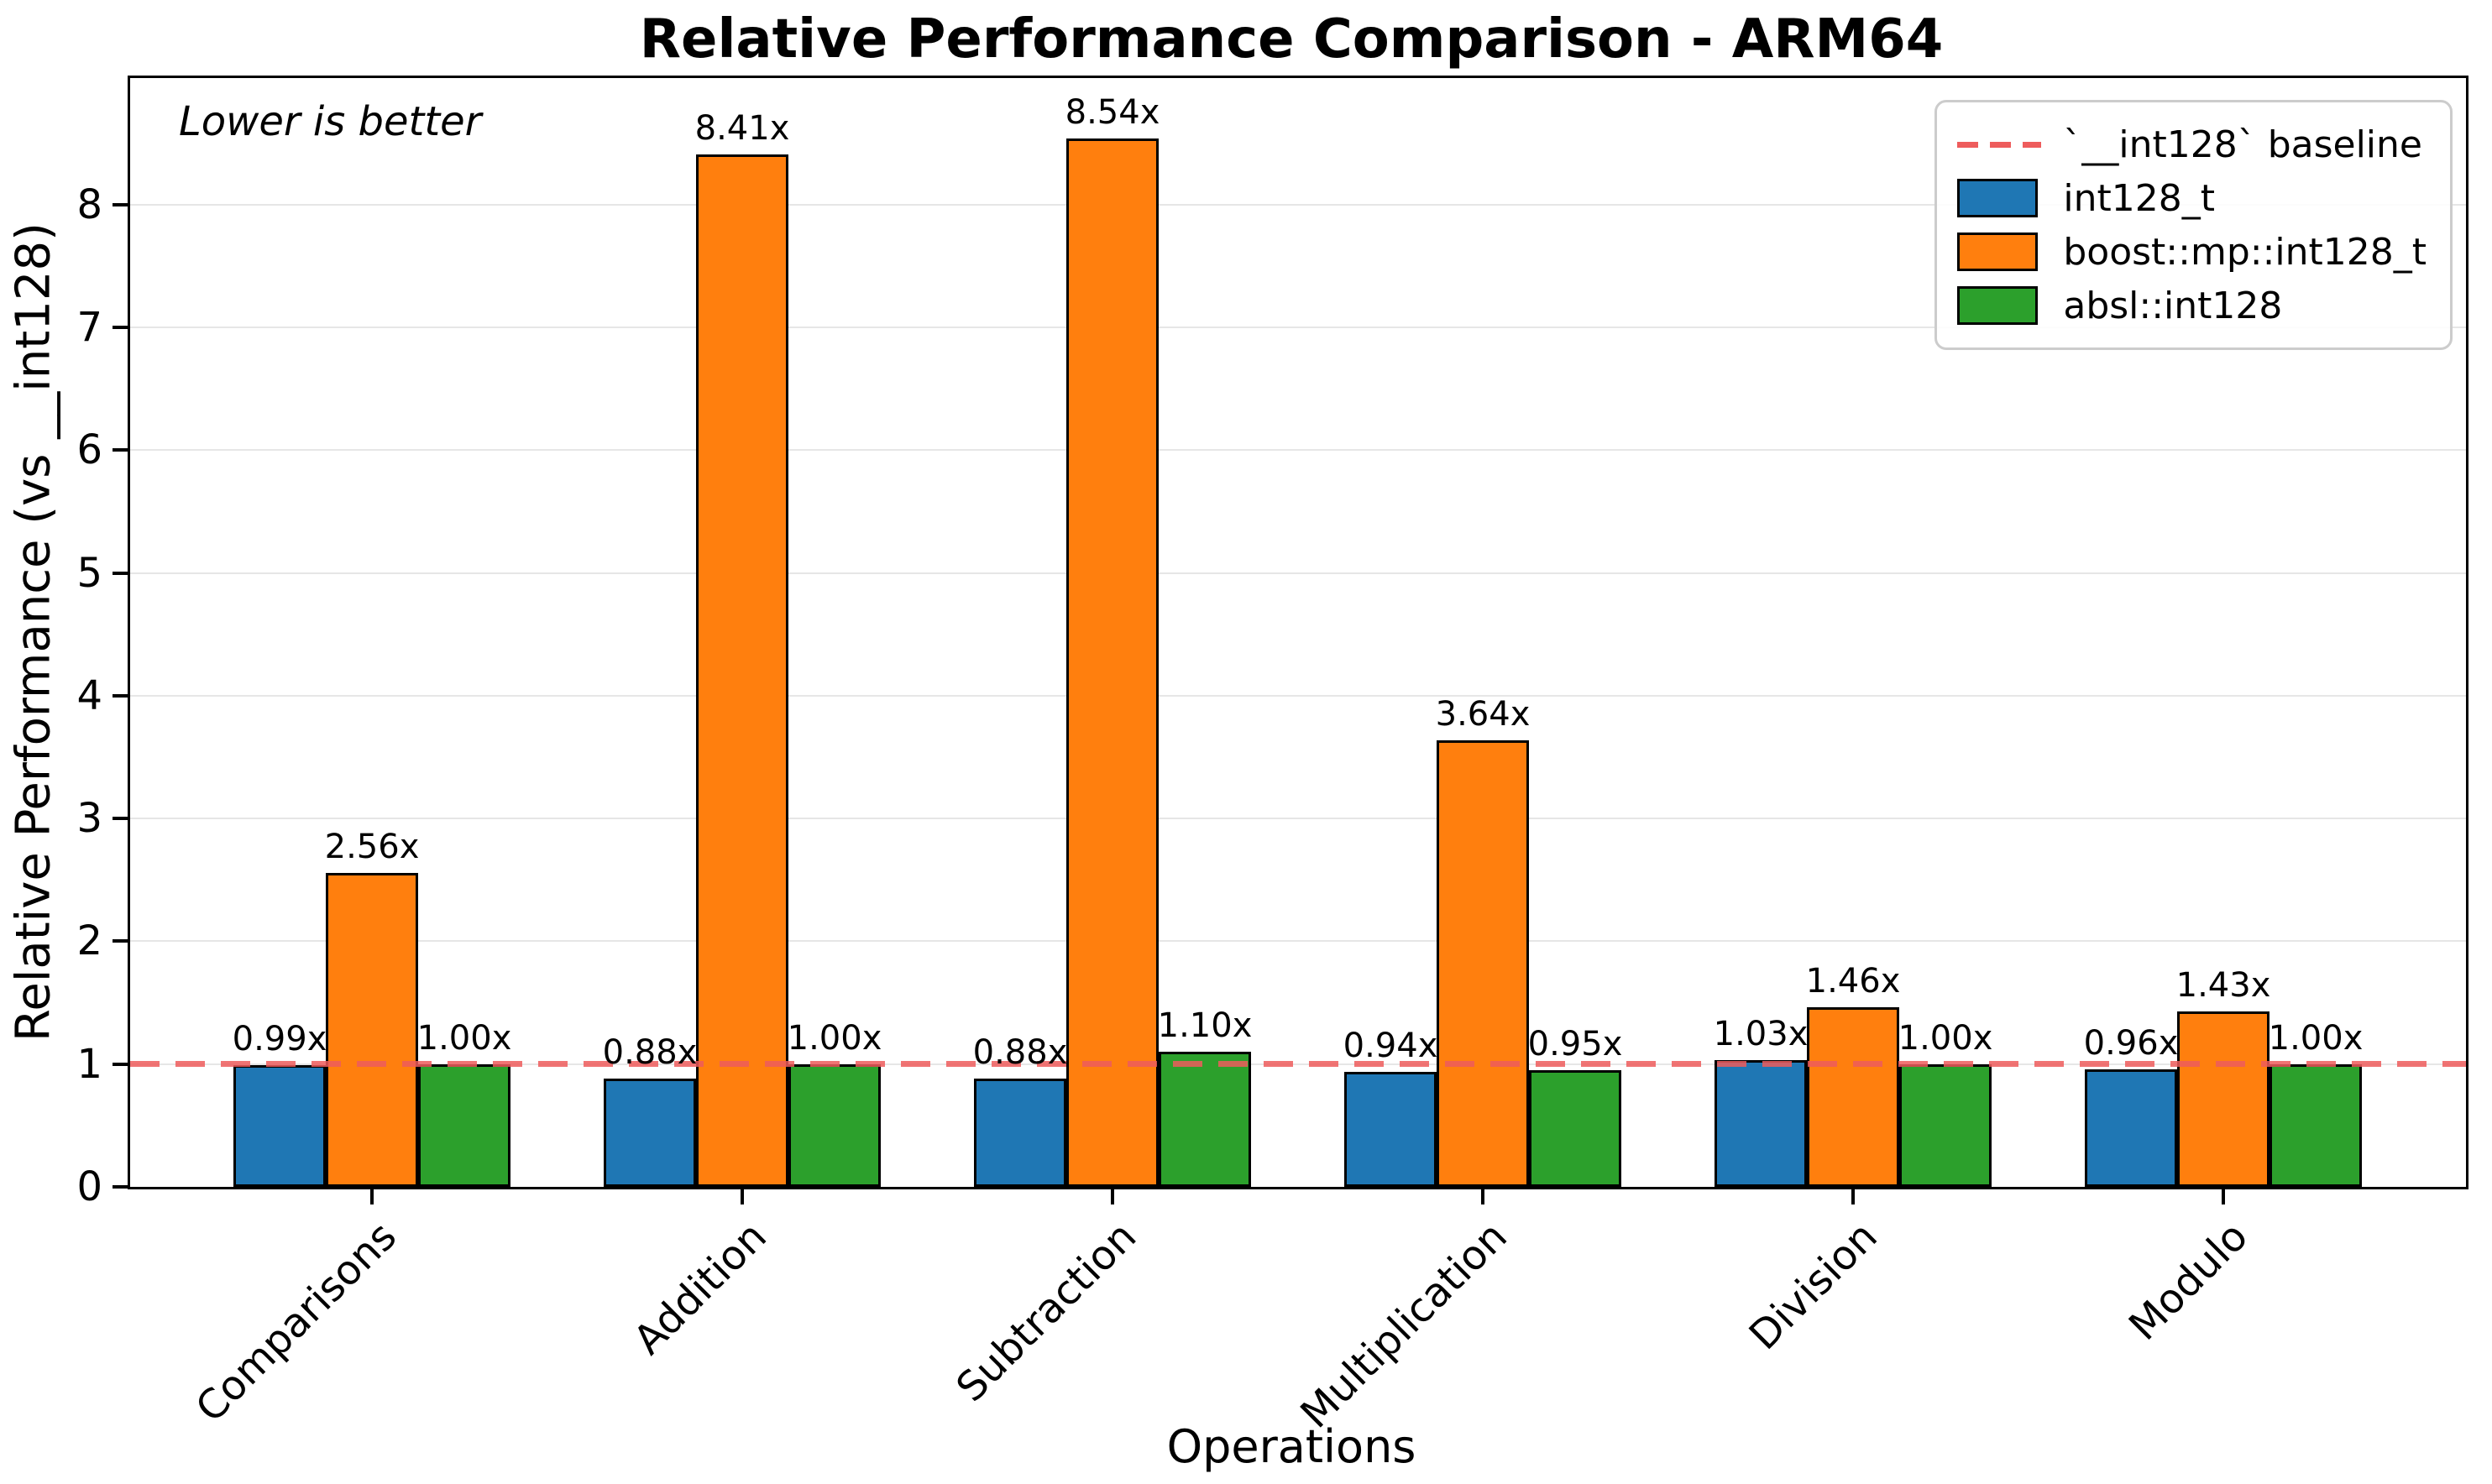 Image resolution: width=2492 pixels, height=1484 pixels. Describe the element at coordinates (1112, 112) in the screenshot. I see `bar-value-label: 8.54x` at that location.